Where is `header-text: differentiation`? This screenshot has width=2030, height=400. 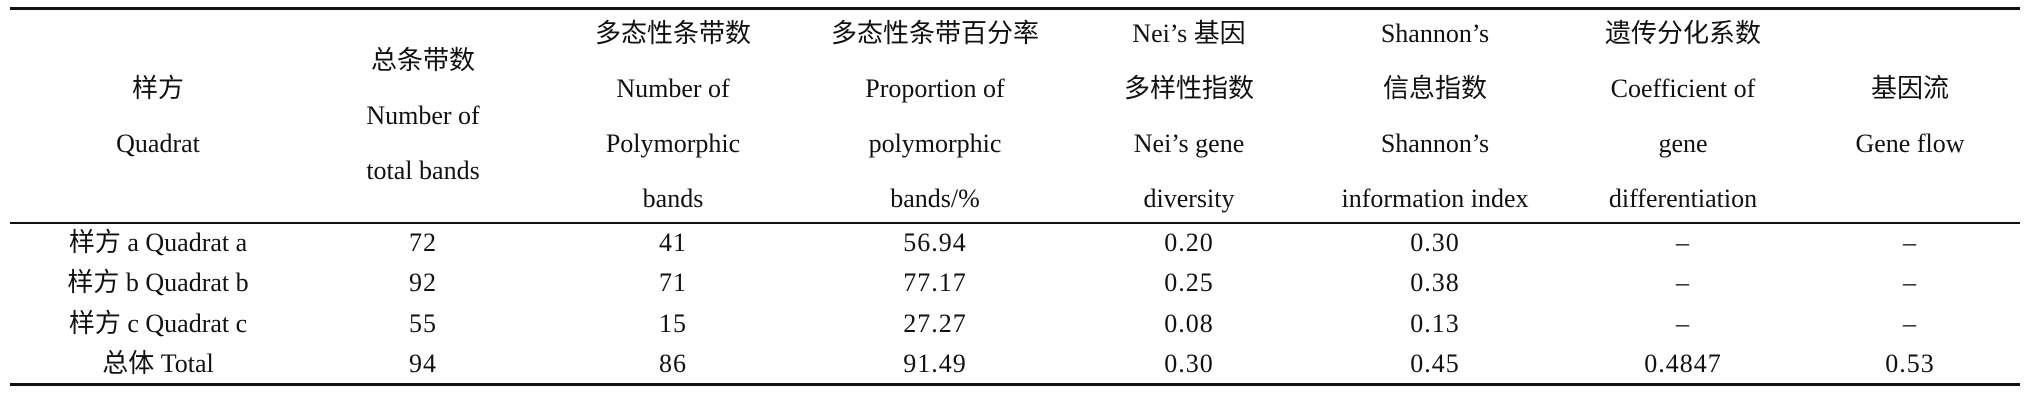 header-text: differentiation is located at coordinates (1683, 198).